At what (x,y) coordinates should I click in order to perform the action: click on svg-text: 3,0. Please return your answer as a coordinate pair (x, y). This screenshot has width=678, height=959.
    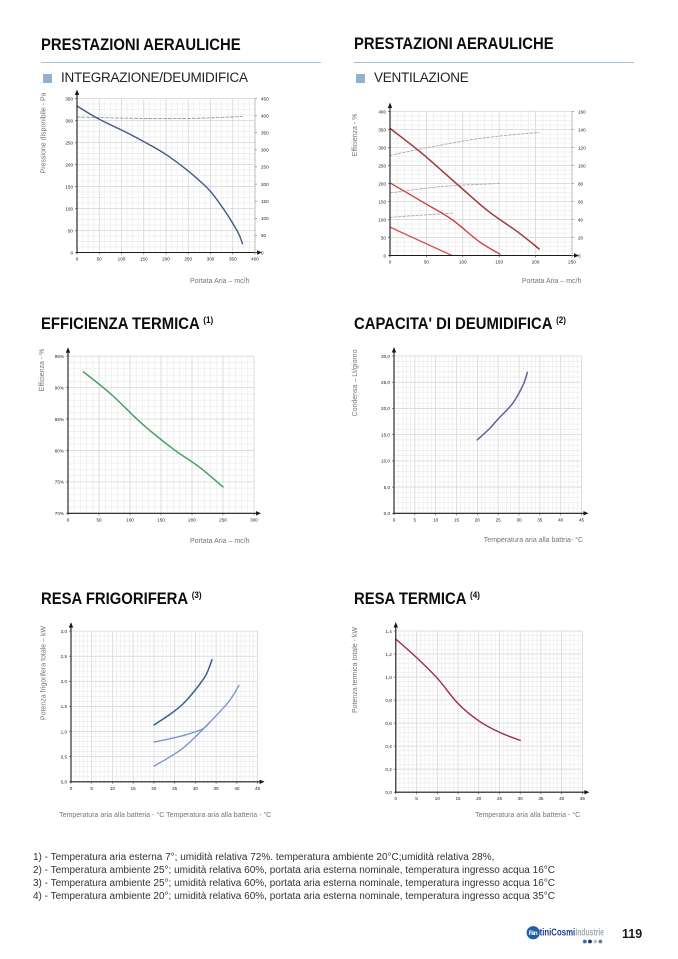
    Looking at the image, I should click on (64, 631).